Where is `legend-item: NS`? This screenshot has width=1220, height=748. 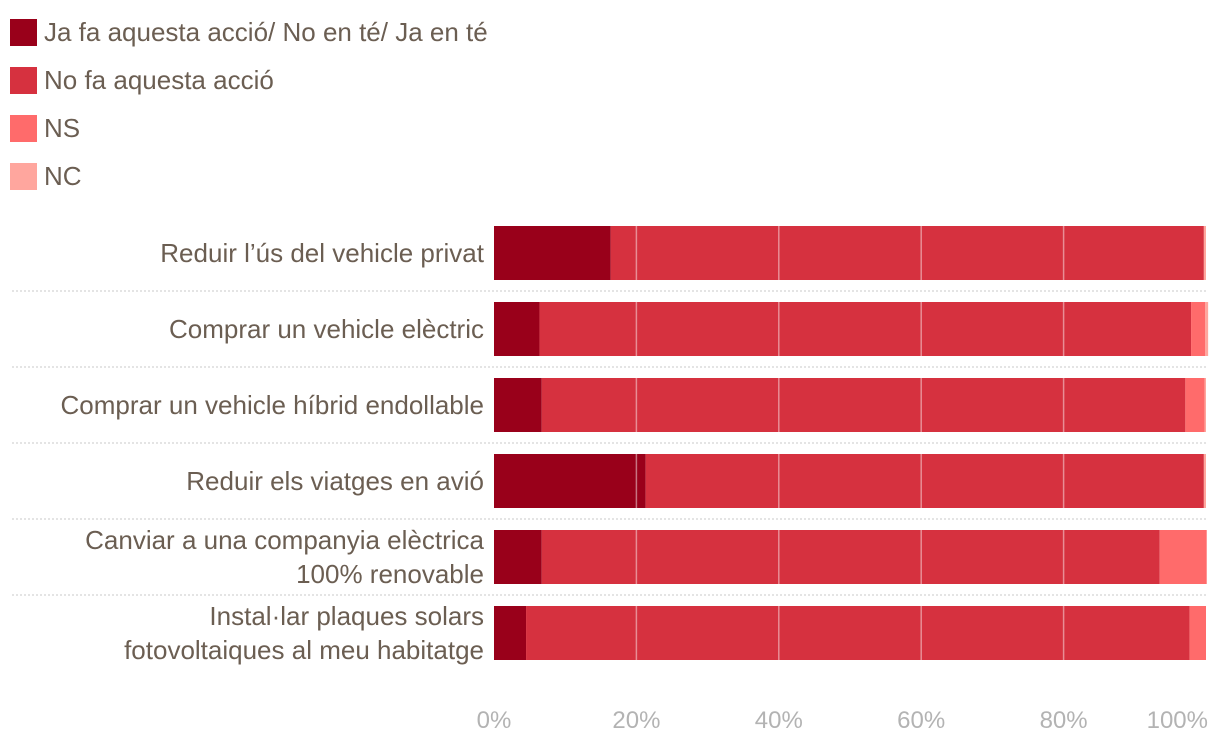 legend-item: NS is located at coordinates (249, 128).